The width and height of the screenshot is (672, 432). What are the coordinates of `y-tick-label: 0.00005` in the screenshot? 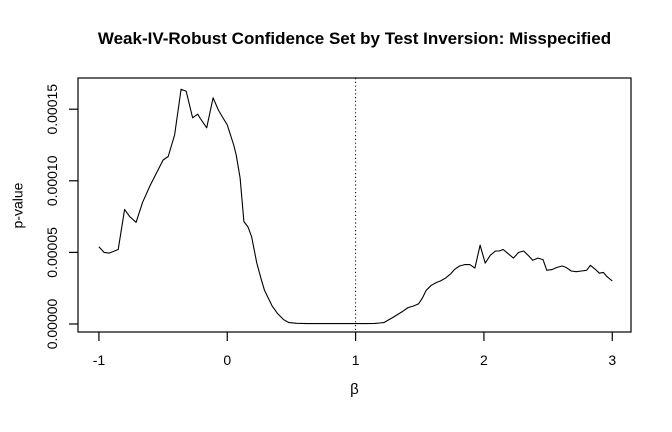 It's located at (52, 252).